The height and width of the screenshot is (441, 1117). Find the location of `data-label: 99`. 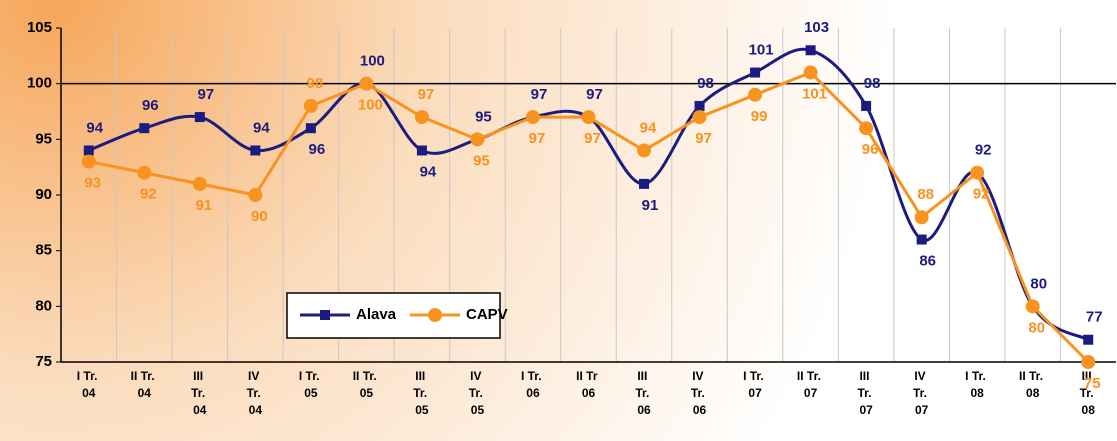

data-label: 99 is located at coordinates (759, 116).